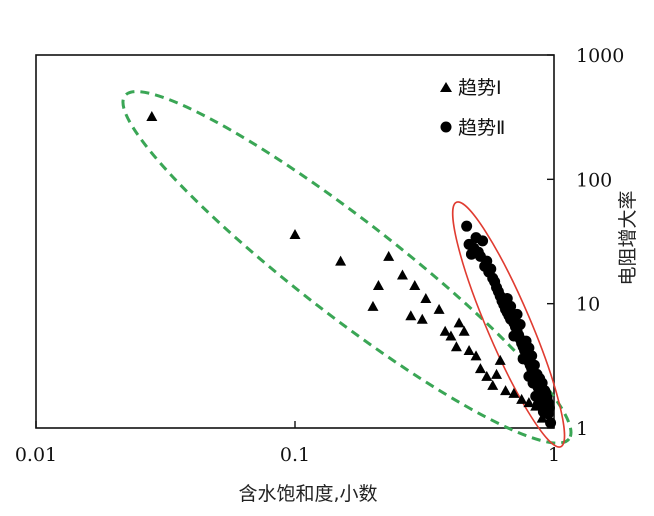 This screenshot has height=516, width=654. What do you see at coordinates (594, 180) in the screenshot?
I see `y-tick-label: 100` at bounding box center [594, 180].